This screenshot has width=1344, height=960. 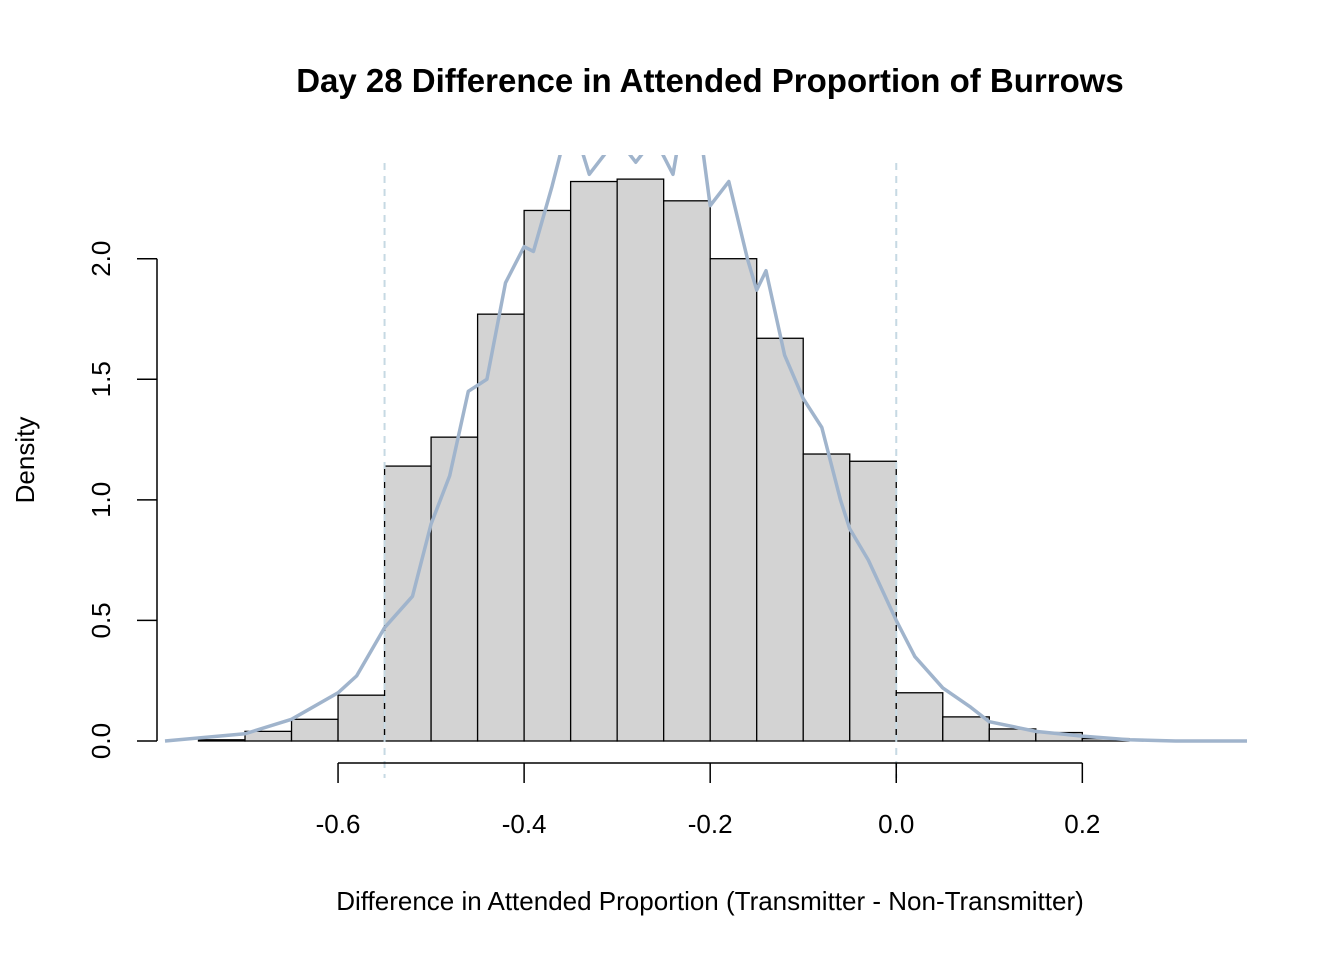 I want to click on x-tick-label: -0.2, so click(x=710, y=824).